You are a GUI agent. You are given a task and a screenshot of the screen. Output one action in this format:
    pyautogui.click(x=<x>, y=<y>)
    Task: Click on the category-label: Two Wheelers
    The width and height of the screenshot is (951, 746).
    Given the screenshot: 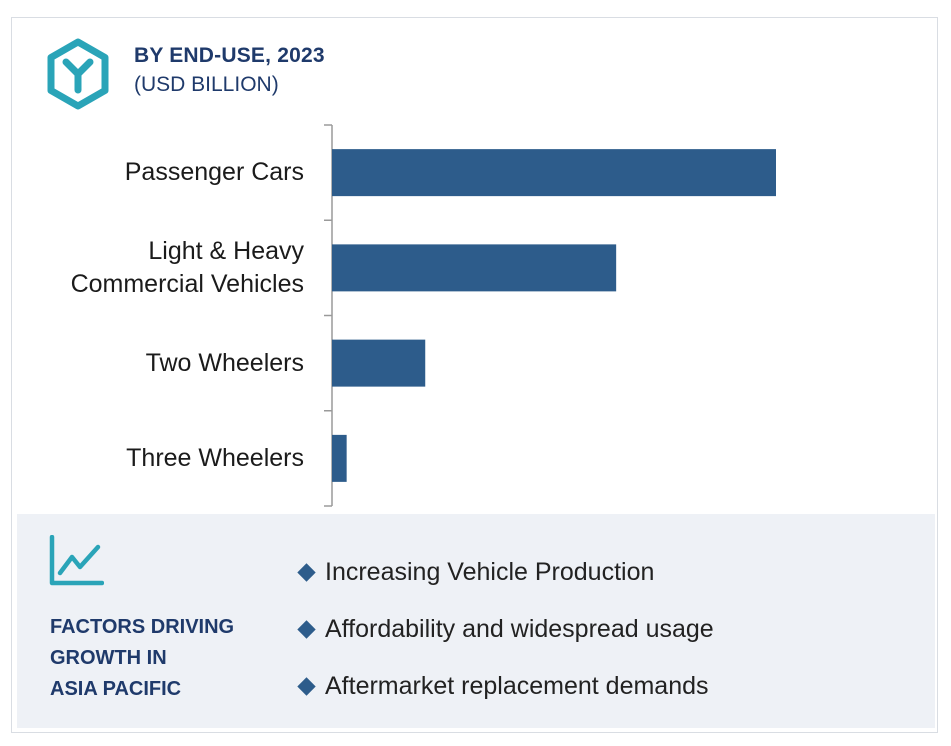 What is the action you would take?
    pyautogui.click(x=154, y=363)
    